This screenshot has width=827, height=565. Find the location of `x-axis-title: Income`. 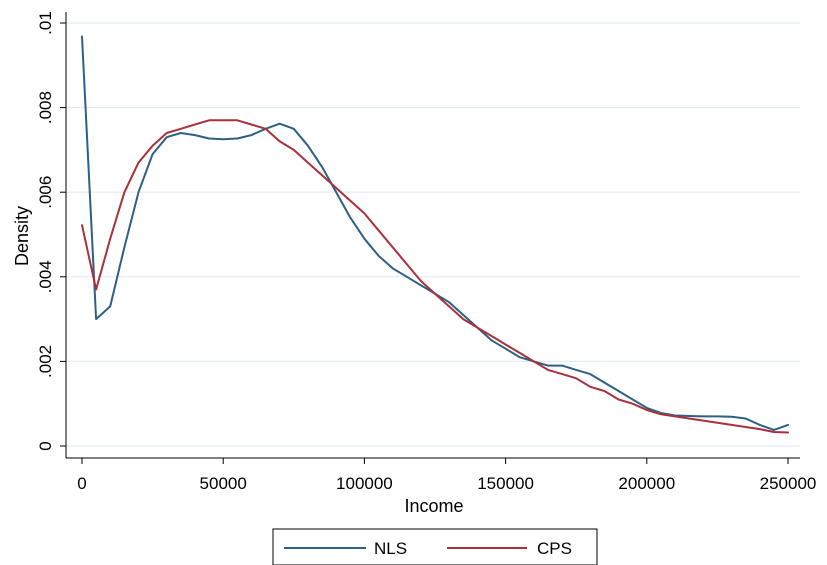

x-axis-title: Income is located at coordinates (433, 506).